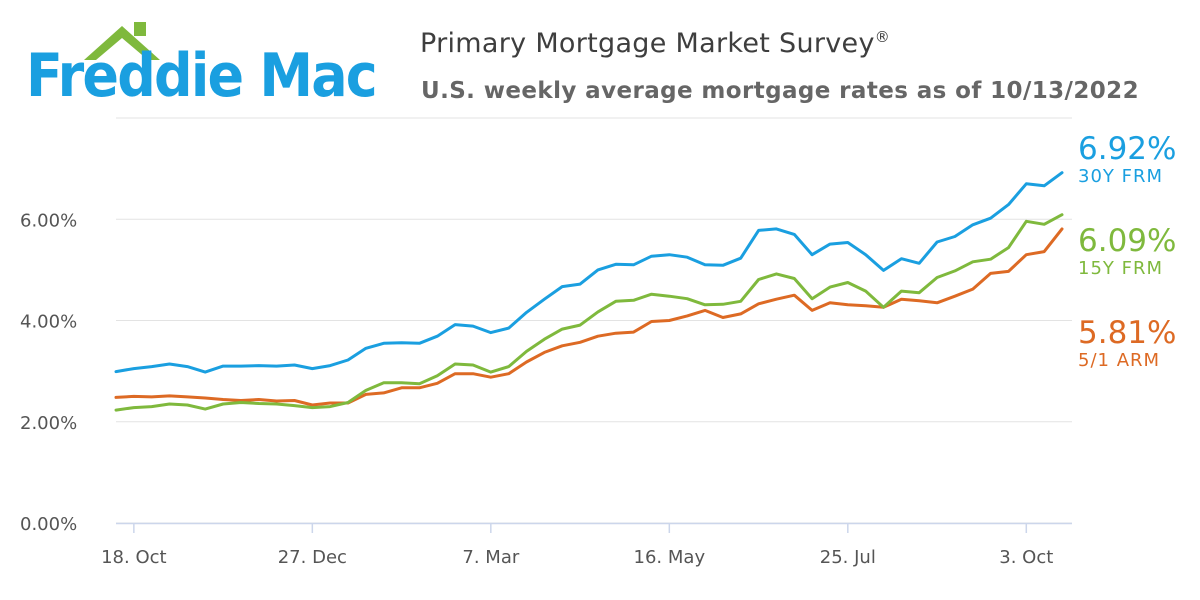 The width and height of the screenshot is (1200, 600). I want to click on series-last-value: 5.81%, so click(1127, 333).